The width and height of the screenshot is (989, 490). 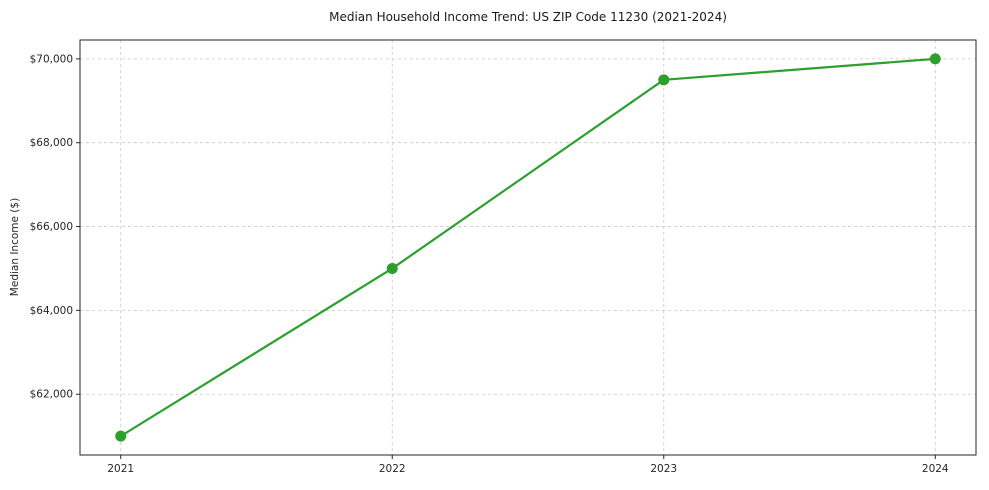 What do you see at coordinates (935, 469) in the screenshot?
I see `x-tick-label: 2024` at bounding box center [935, 469].